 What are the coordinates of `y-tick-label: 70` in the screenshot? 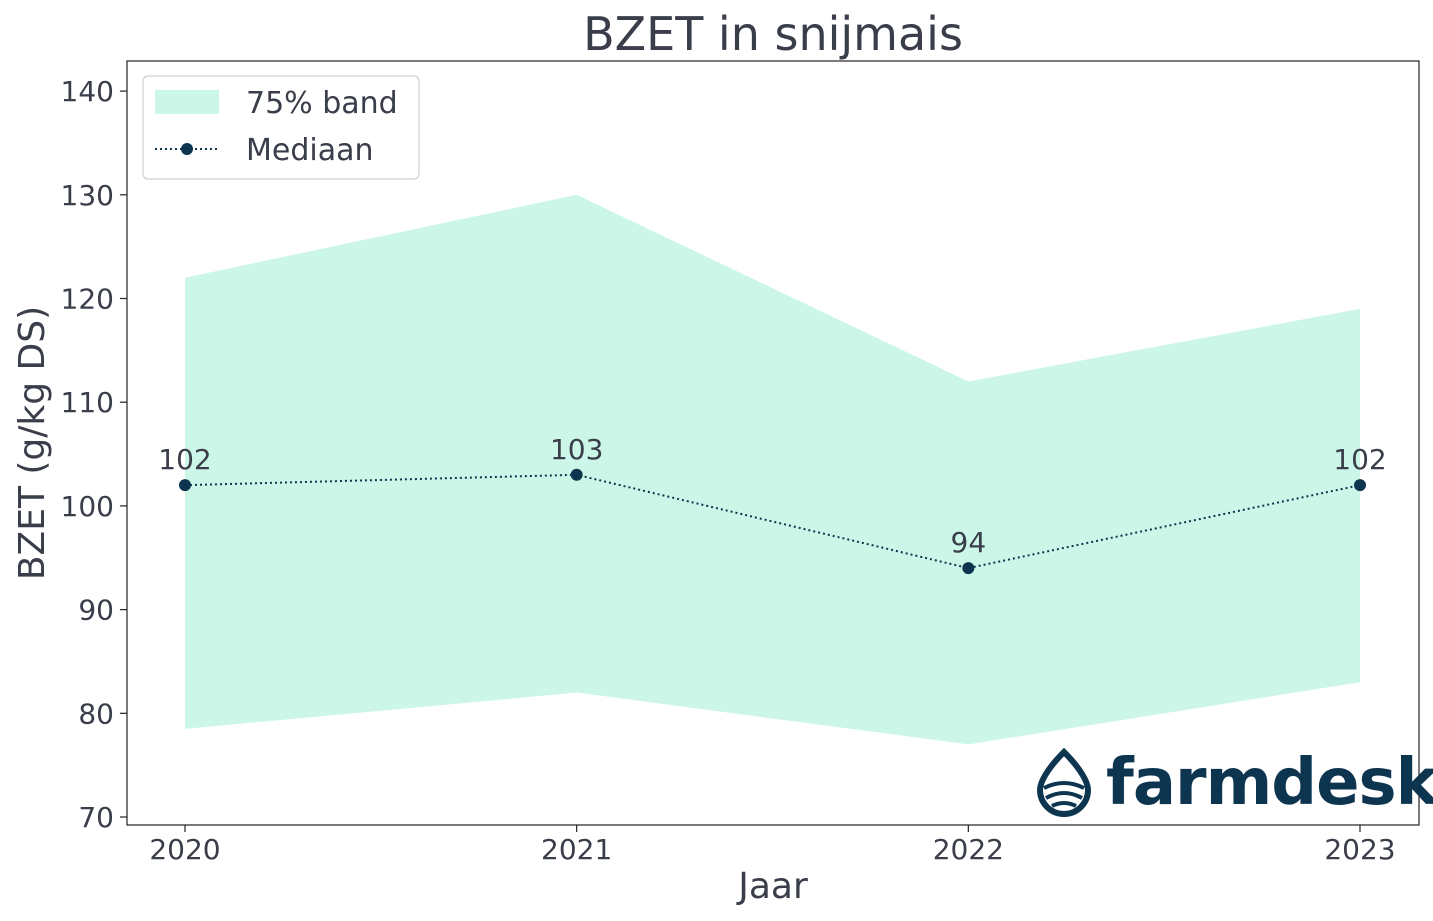 It's located at (96, 817).